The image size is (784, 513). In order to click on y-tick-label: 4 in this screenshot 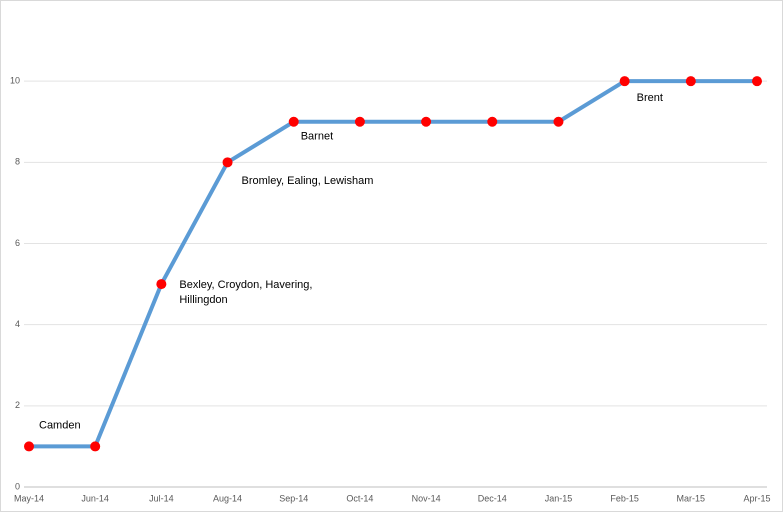, I will do `click(17, 324)`.